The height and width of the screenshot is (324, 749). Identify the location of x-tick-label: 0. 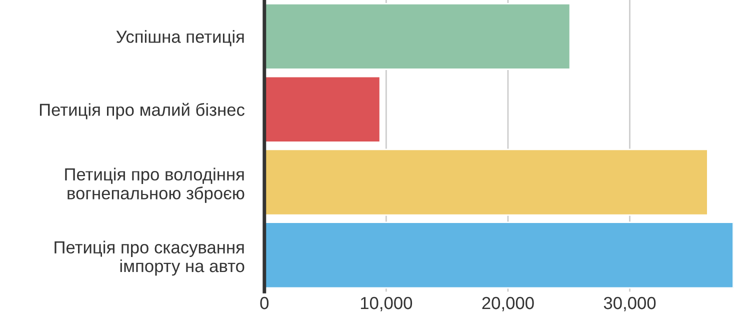
(264, 303).